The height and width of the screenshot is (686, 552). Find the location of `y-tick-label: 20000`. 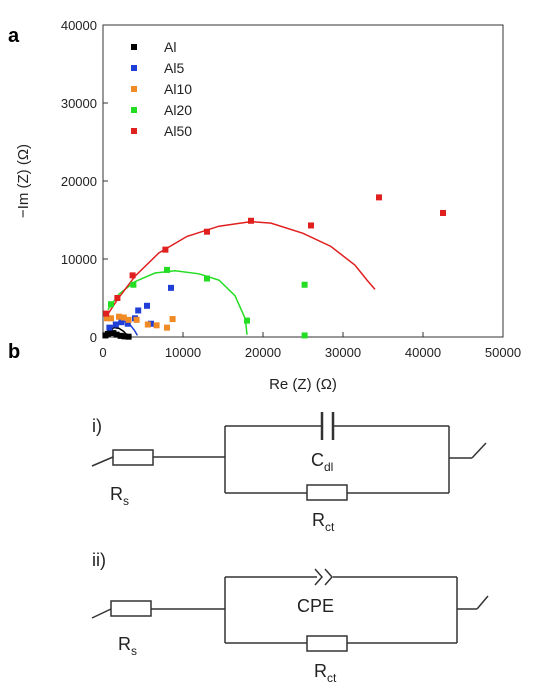

y-tick-label: 20000 is located at coordinates (79, 181).